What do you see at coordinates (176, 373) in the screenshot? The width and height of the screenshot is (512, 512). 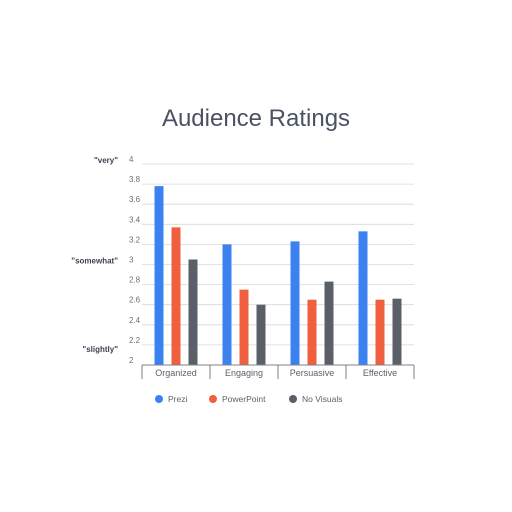 I see `x-tick-label: Organized` at bounding box center [176, 373].